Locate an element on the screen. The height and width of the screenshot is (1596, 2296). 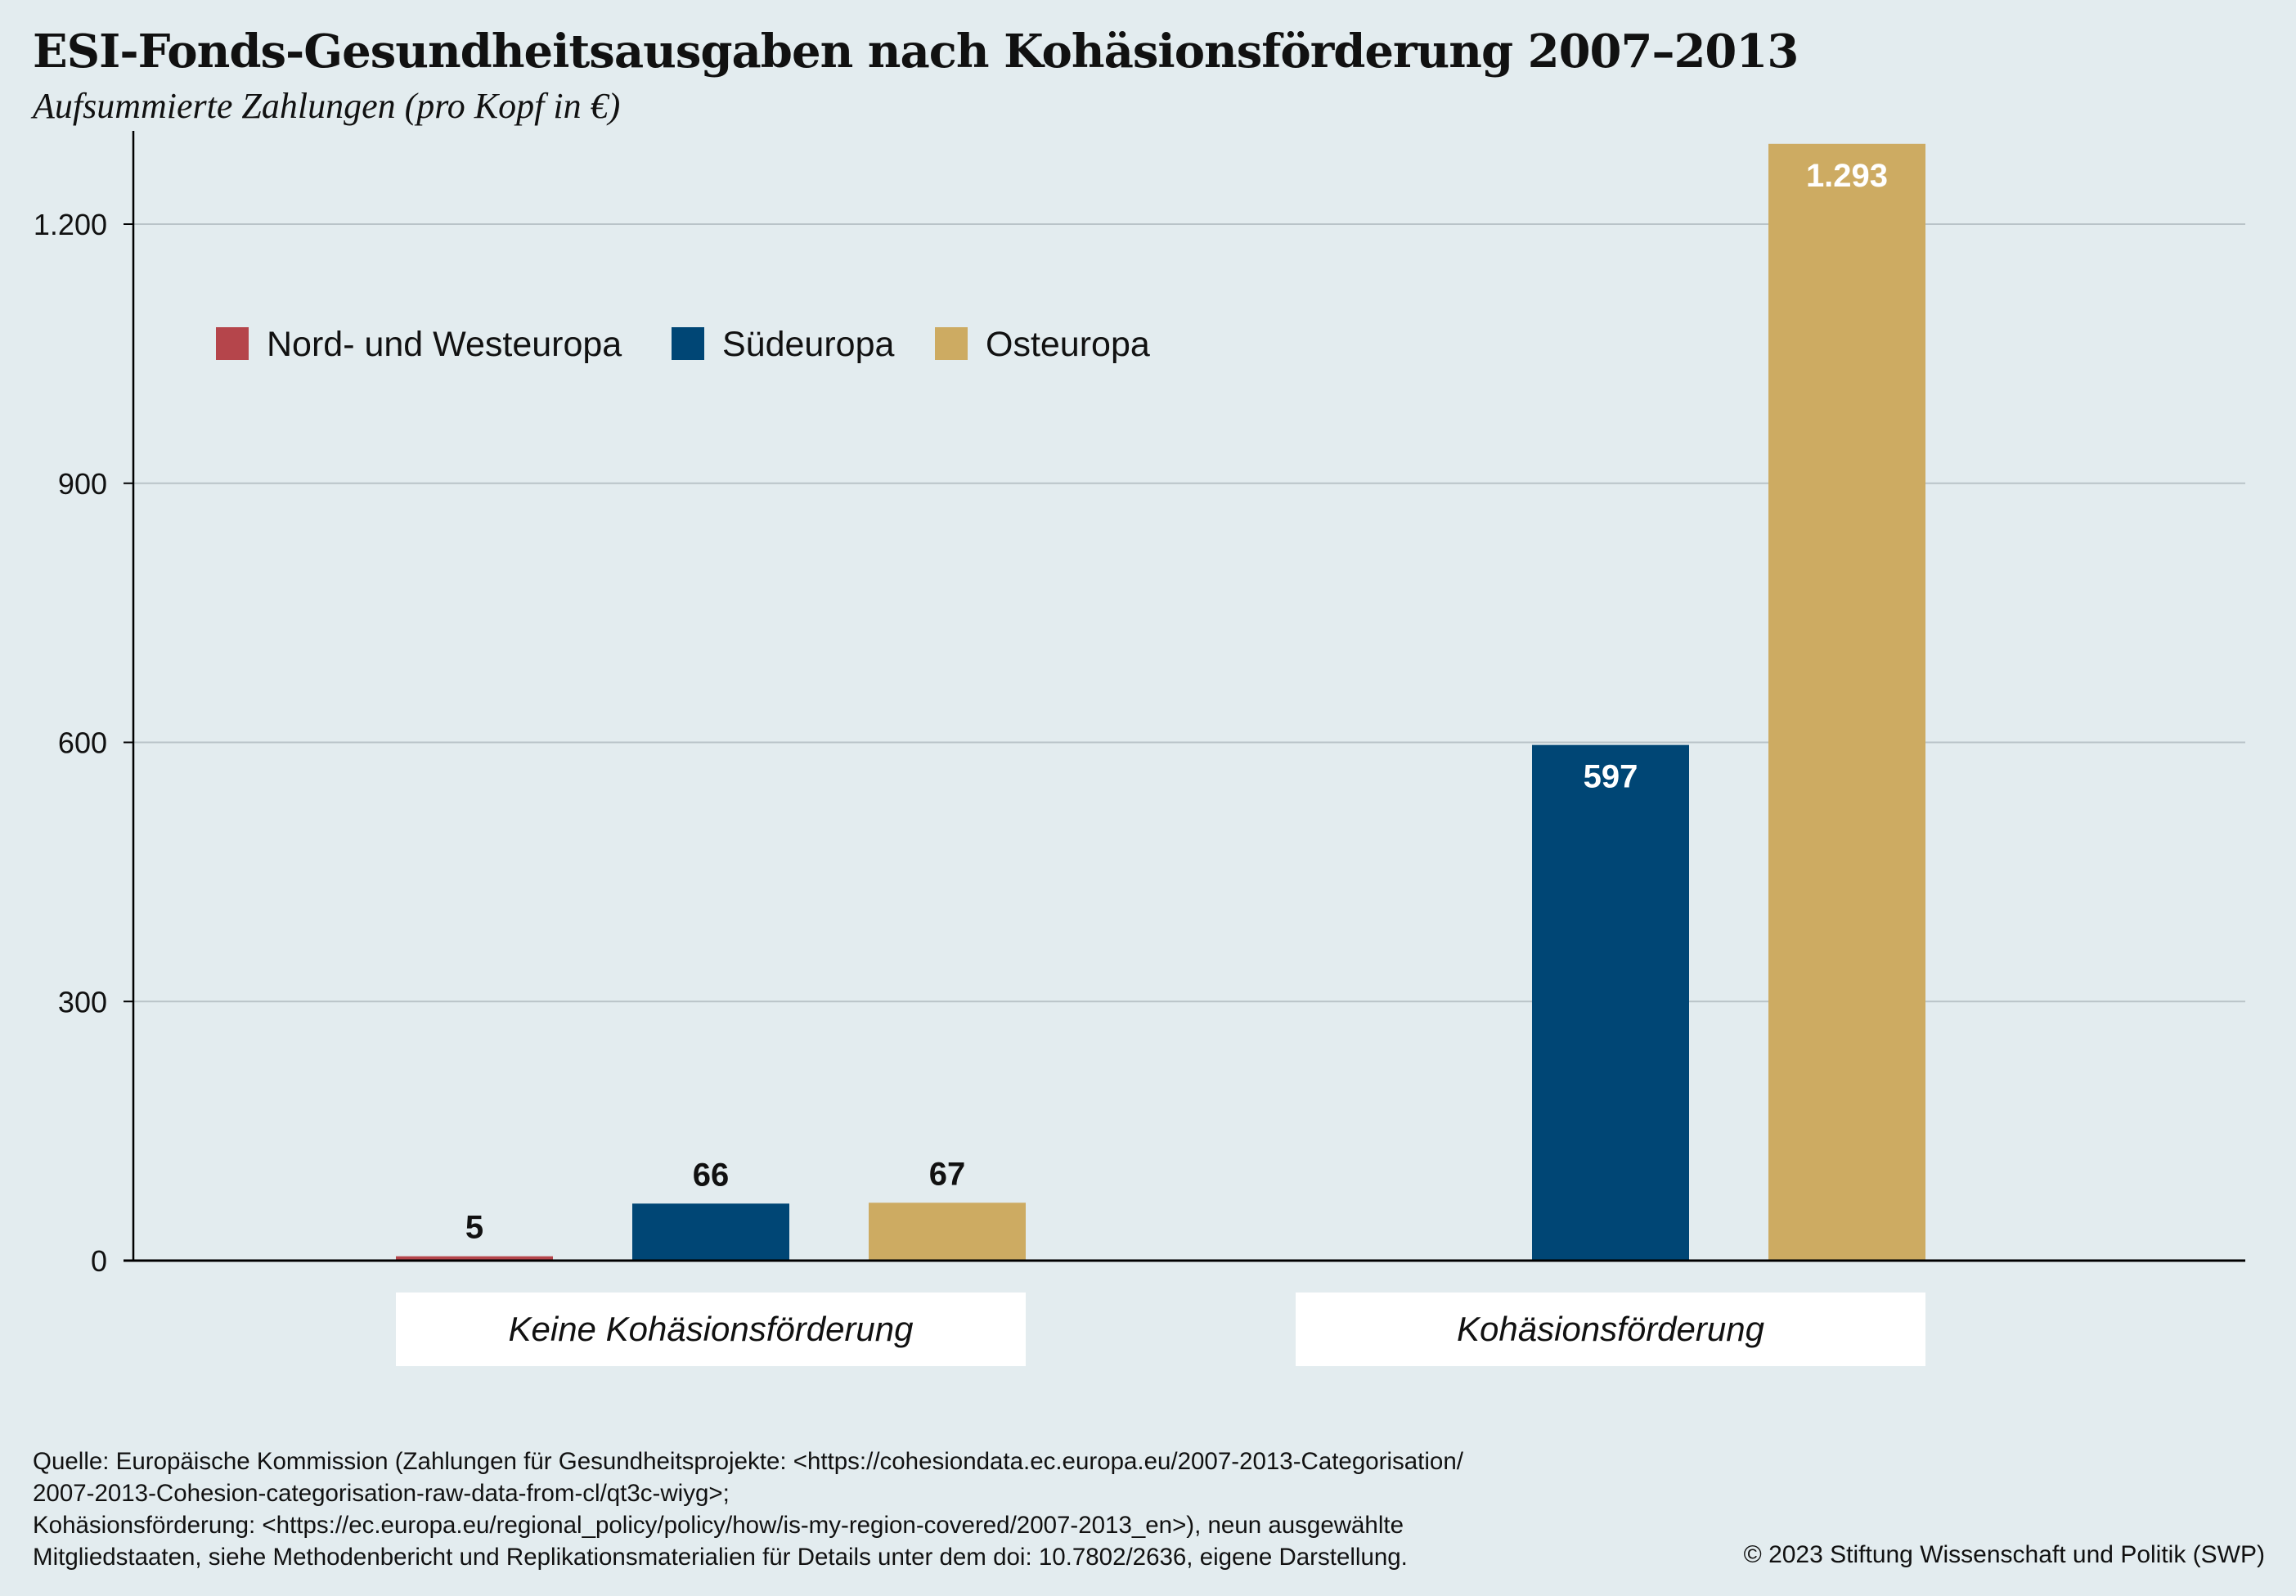
legend-label: Nord- und Westeuropa is located at coordinates (444, 344).